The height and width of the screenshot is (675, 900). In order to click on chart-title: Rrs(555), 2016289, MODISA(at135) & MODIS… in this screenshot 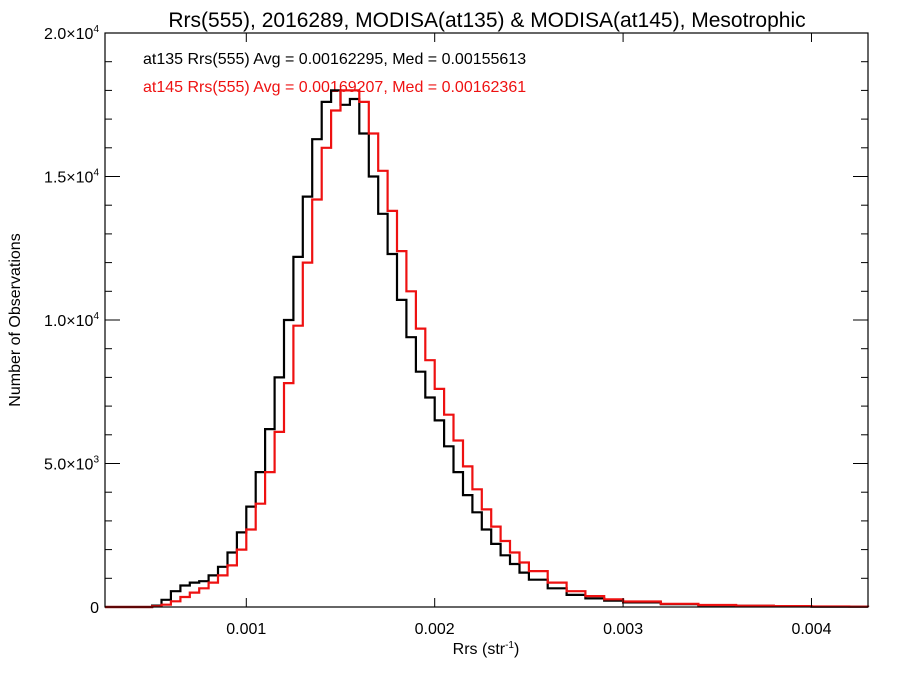, I will do `click(486, 20)`.